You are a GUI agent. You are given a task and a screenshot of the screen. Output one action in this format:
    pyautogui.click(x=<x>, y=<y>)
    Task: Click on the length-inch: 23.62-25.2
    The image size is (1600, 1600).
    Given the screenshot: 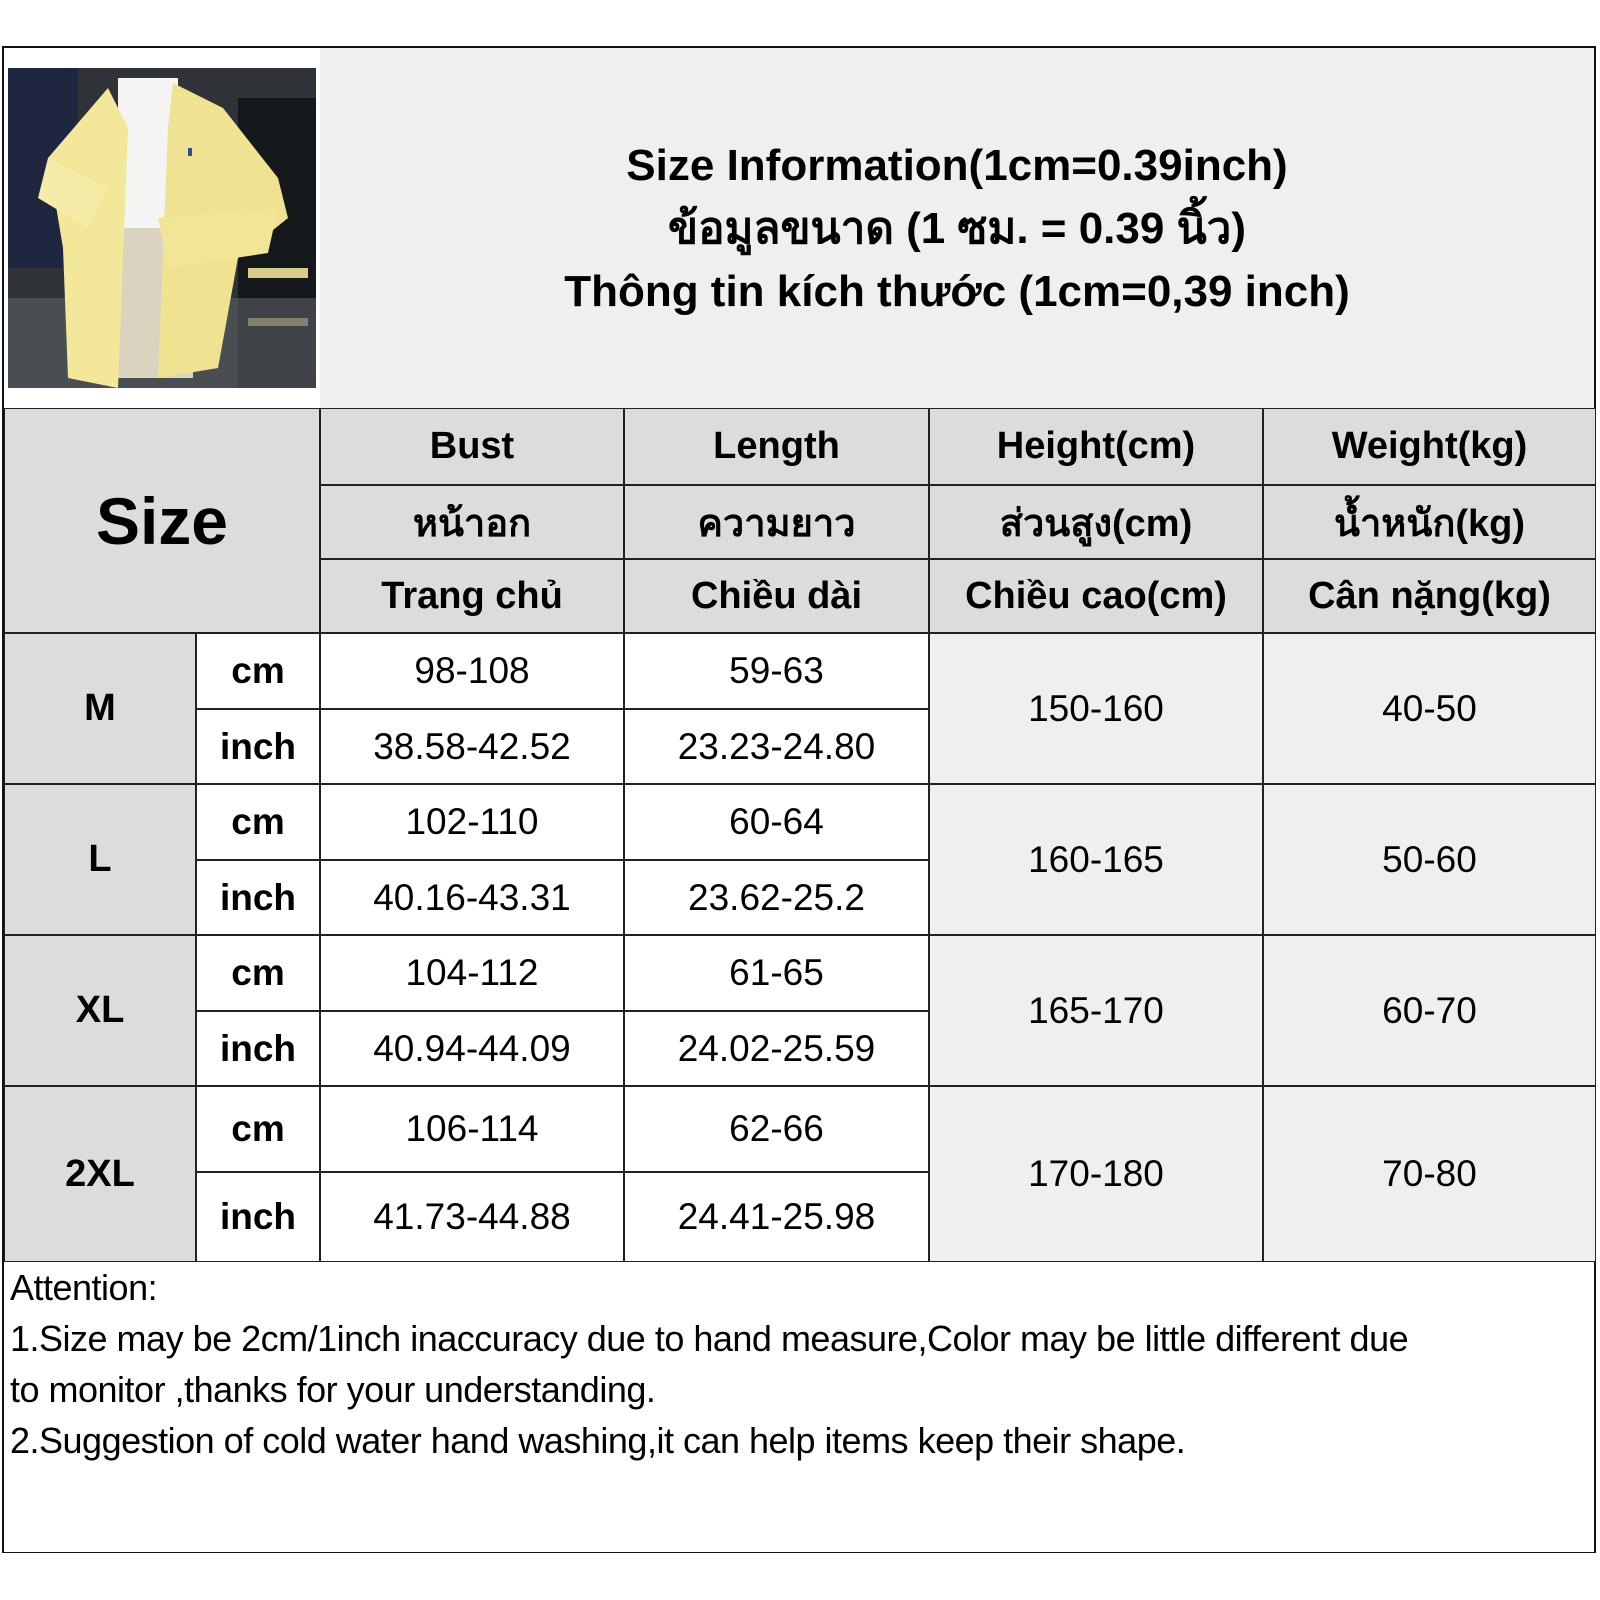 What is the action you would take?
    pyautogui.click(x=776, y=897)
    